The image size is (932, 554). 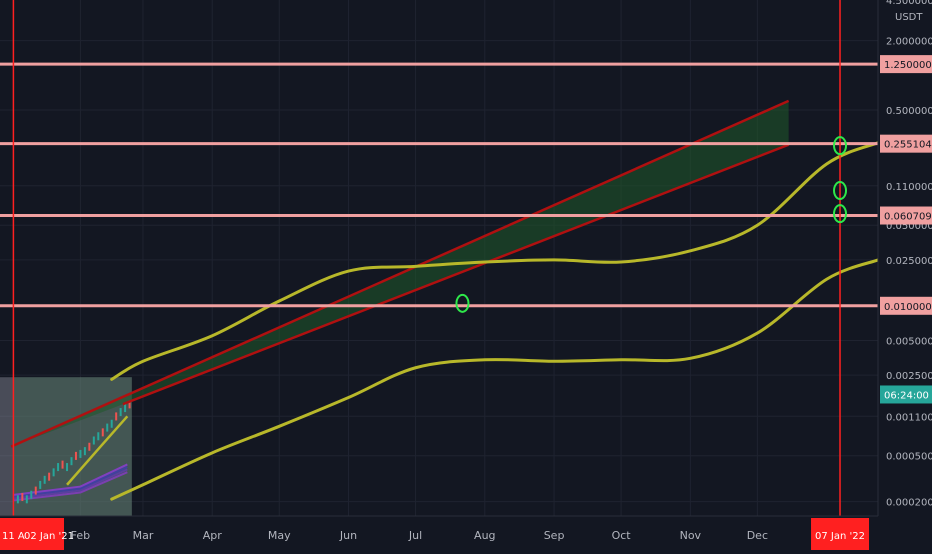 What do you see at coordinates (757, 535) in the screenshot?
I see `time-tick-label: Dec` at bounding box center [757, 535].